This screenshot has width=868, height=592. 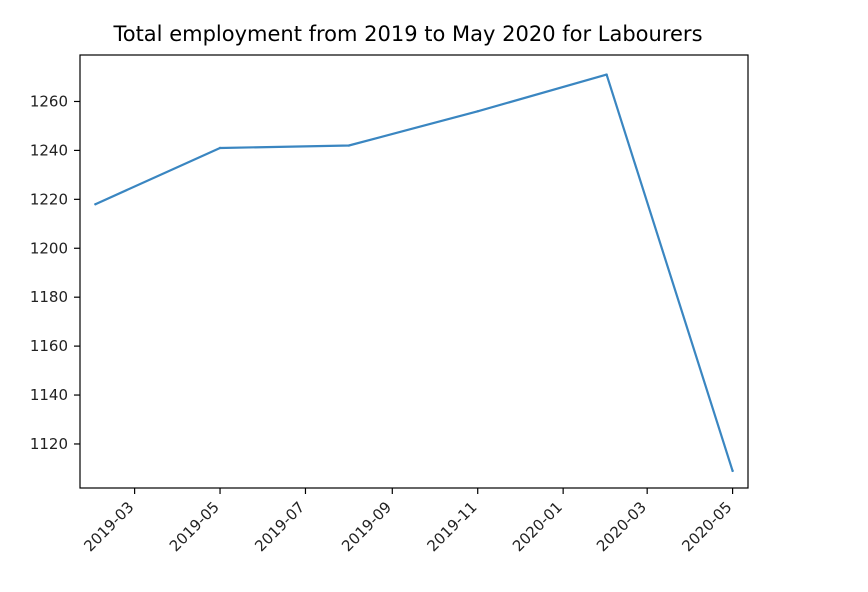 What do you see at coordinates (194, 526) in the screenshot?
I see `x-tick-label: 2019-05` at bounding box center [194, 526].